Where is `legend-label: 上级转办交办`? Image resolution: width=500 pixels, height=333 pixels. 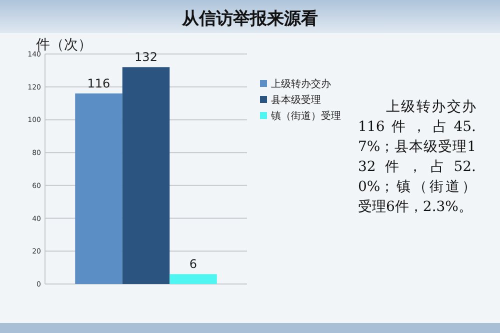
legend-label: 上级转办交办 is located at coordinates (301, 84).